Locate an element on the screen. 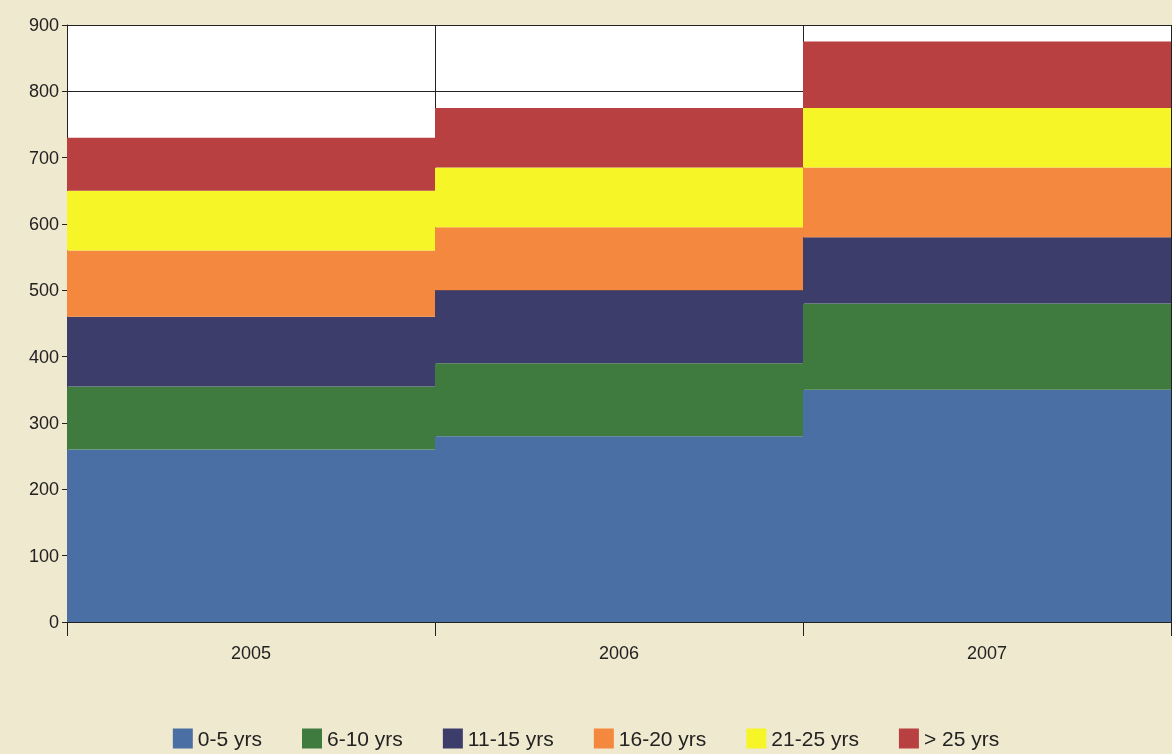 The image size is (1172, 754). y-tick-label: 800 is located at coordinates (43, 91).